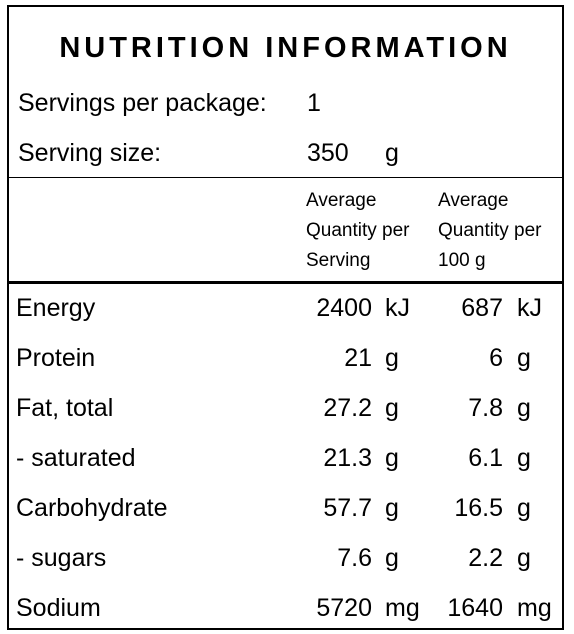 The width and height of the screenshot is (574, 634). Describe the element at coordinates (92, 508) in the screenshot. I see `nutrient-name: Carbohydrate` at that location.